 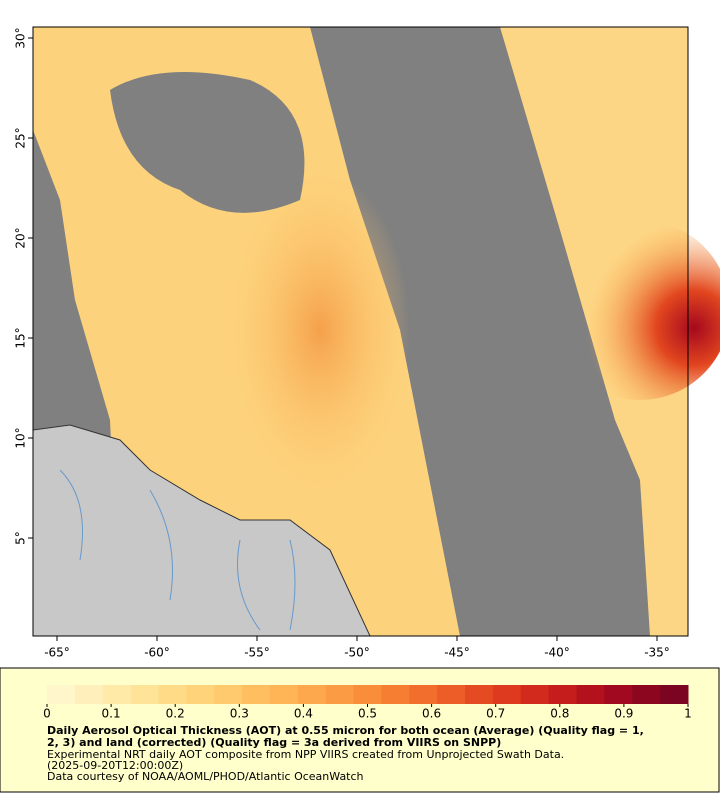 I want to click on aerosol-plume-east, so click(x=635, y=310).